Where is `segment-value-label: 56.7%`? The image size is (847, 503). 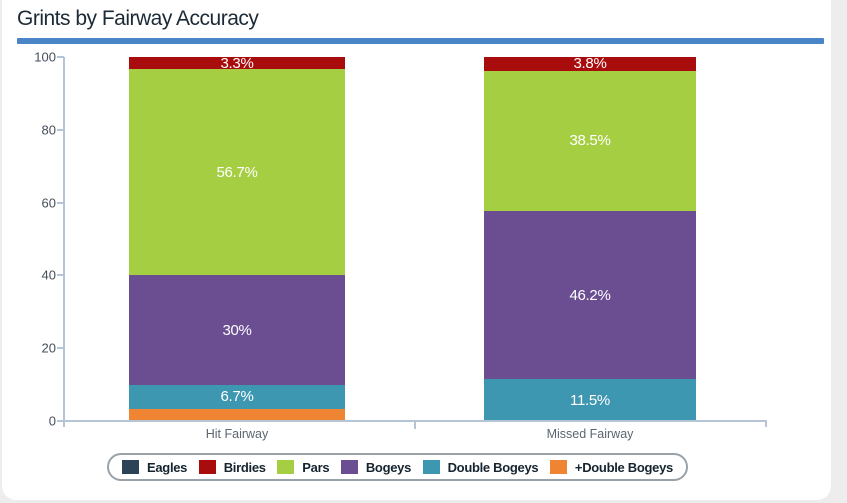
segment-value-label: 56.7% is located at coordinates (237, 172).